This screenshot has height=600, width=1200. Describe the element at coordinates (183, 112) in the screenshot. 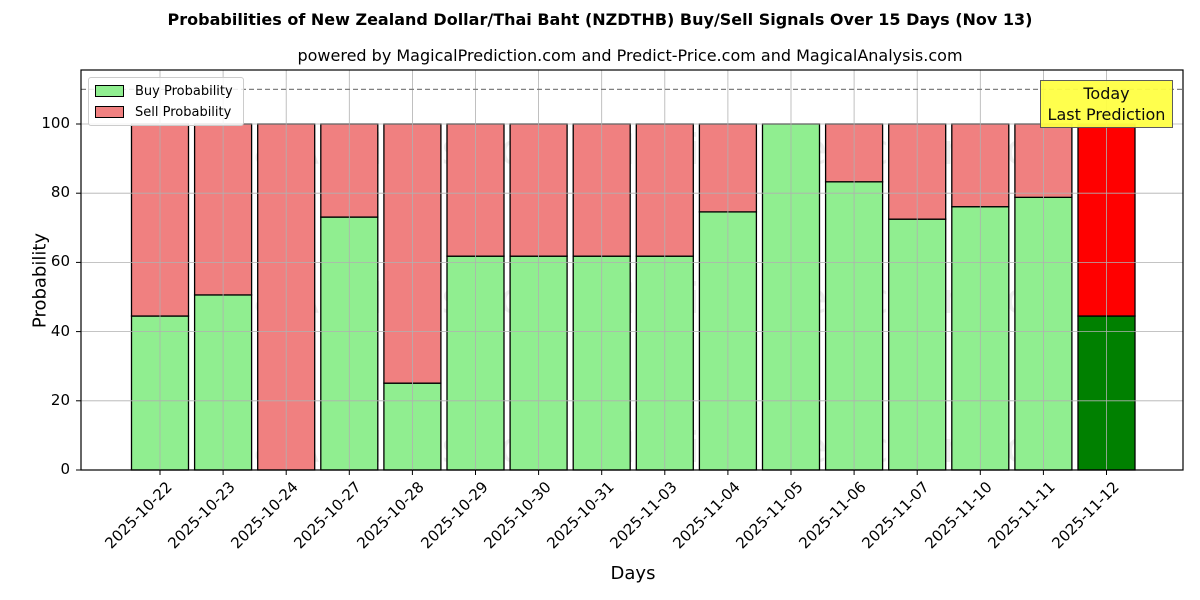

I see `legend-label-sell: Sell Probability` at that location.